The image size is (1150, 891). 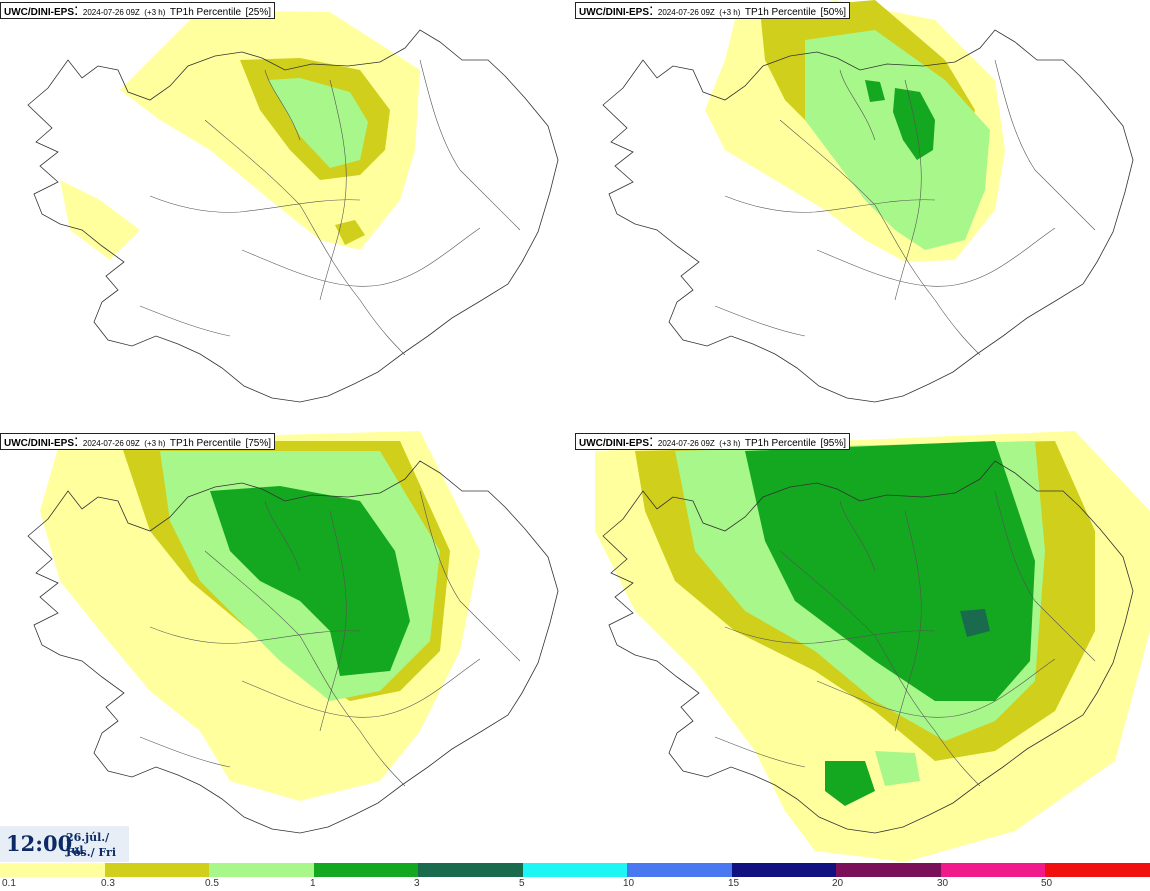 What do you see at coordinates (88, 844) in the screenshot?
I see `valid-date: 26.júl./ Jul` at bounding box center [88, 844].